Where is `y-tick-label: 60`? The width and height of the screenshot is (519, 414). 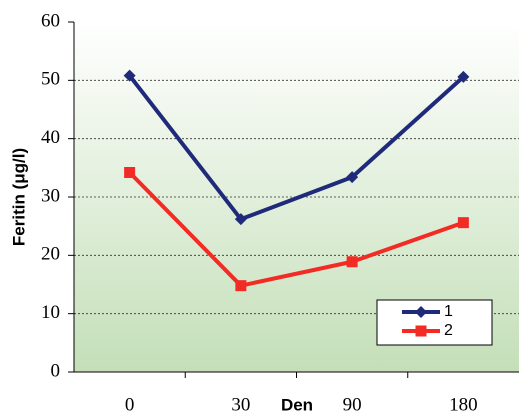 y-tick-label: 60 is located at coordinates (50, 20).